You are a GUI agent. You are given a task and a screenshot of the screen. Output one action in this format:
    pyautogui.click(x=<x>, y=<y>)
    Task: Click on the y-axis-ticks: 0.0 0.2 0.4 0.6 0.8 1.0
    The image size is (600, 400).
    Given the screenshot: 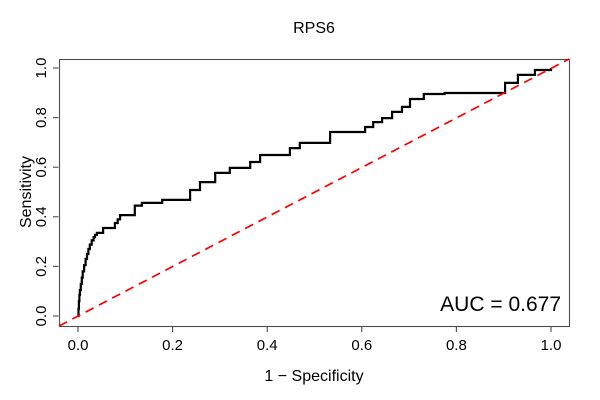 What is the action you would take?
    pyautogui.click(x=46, y=192)
    